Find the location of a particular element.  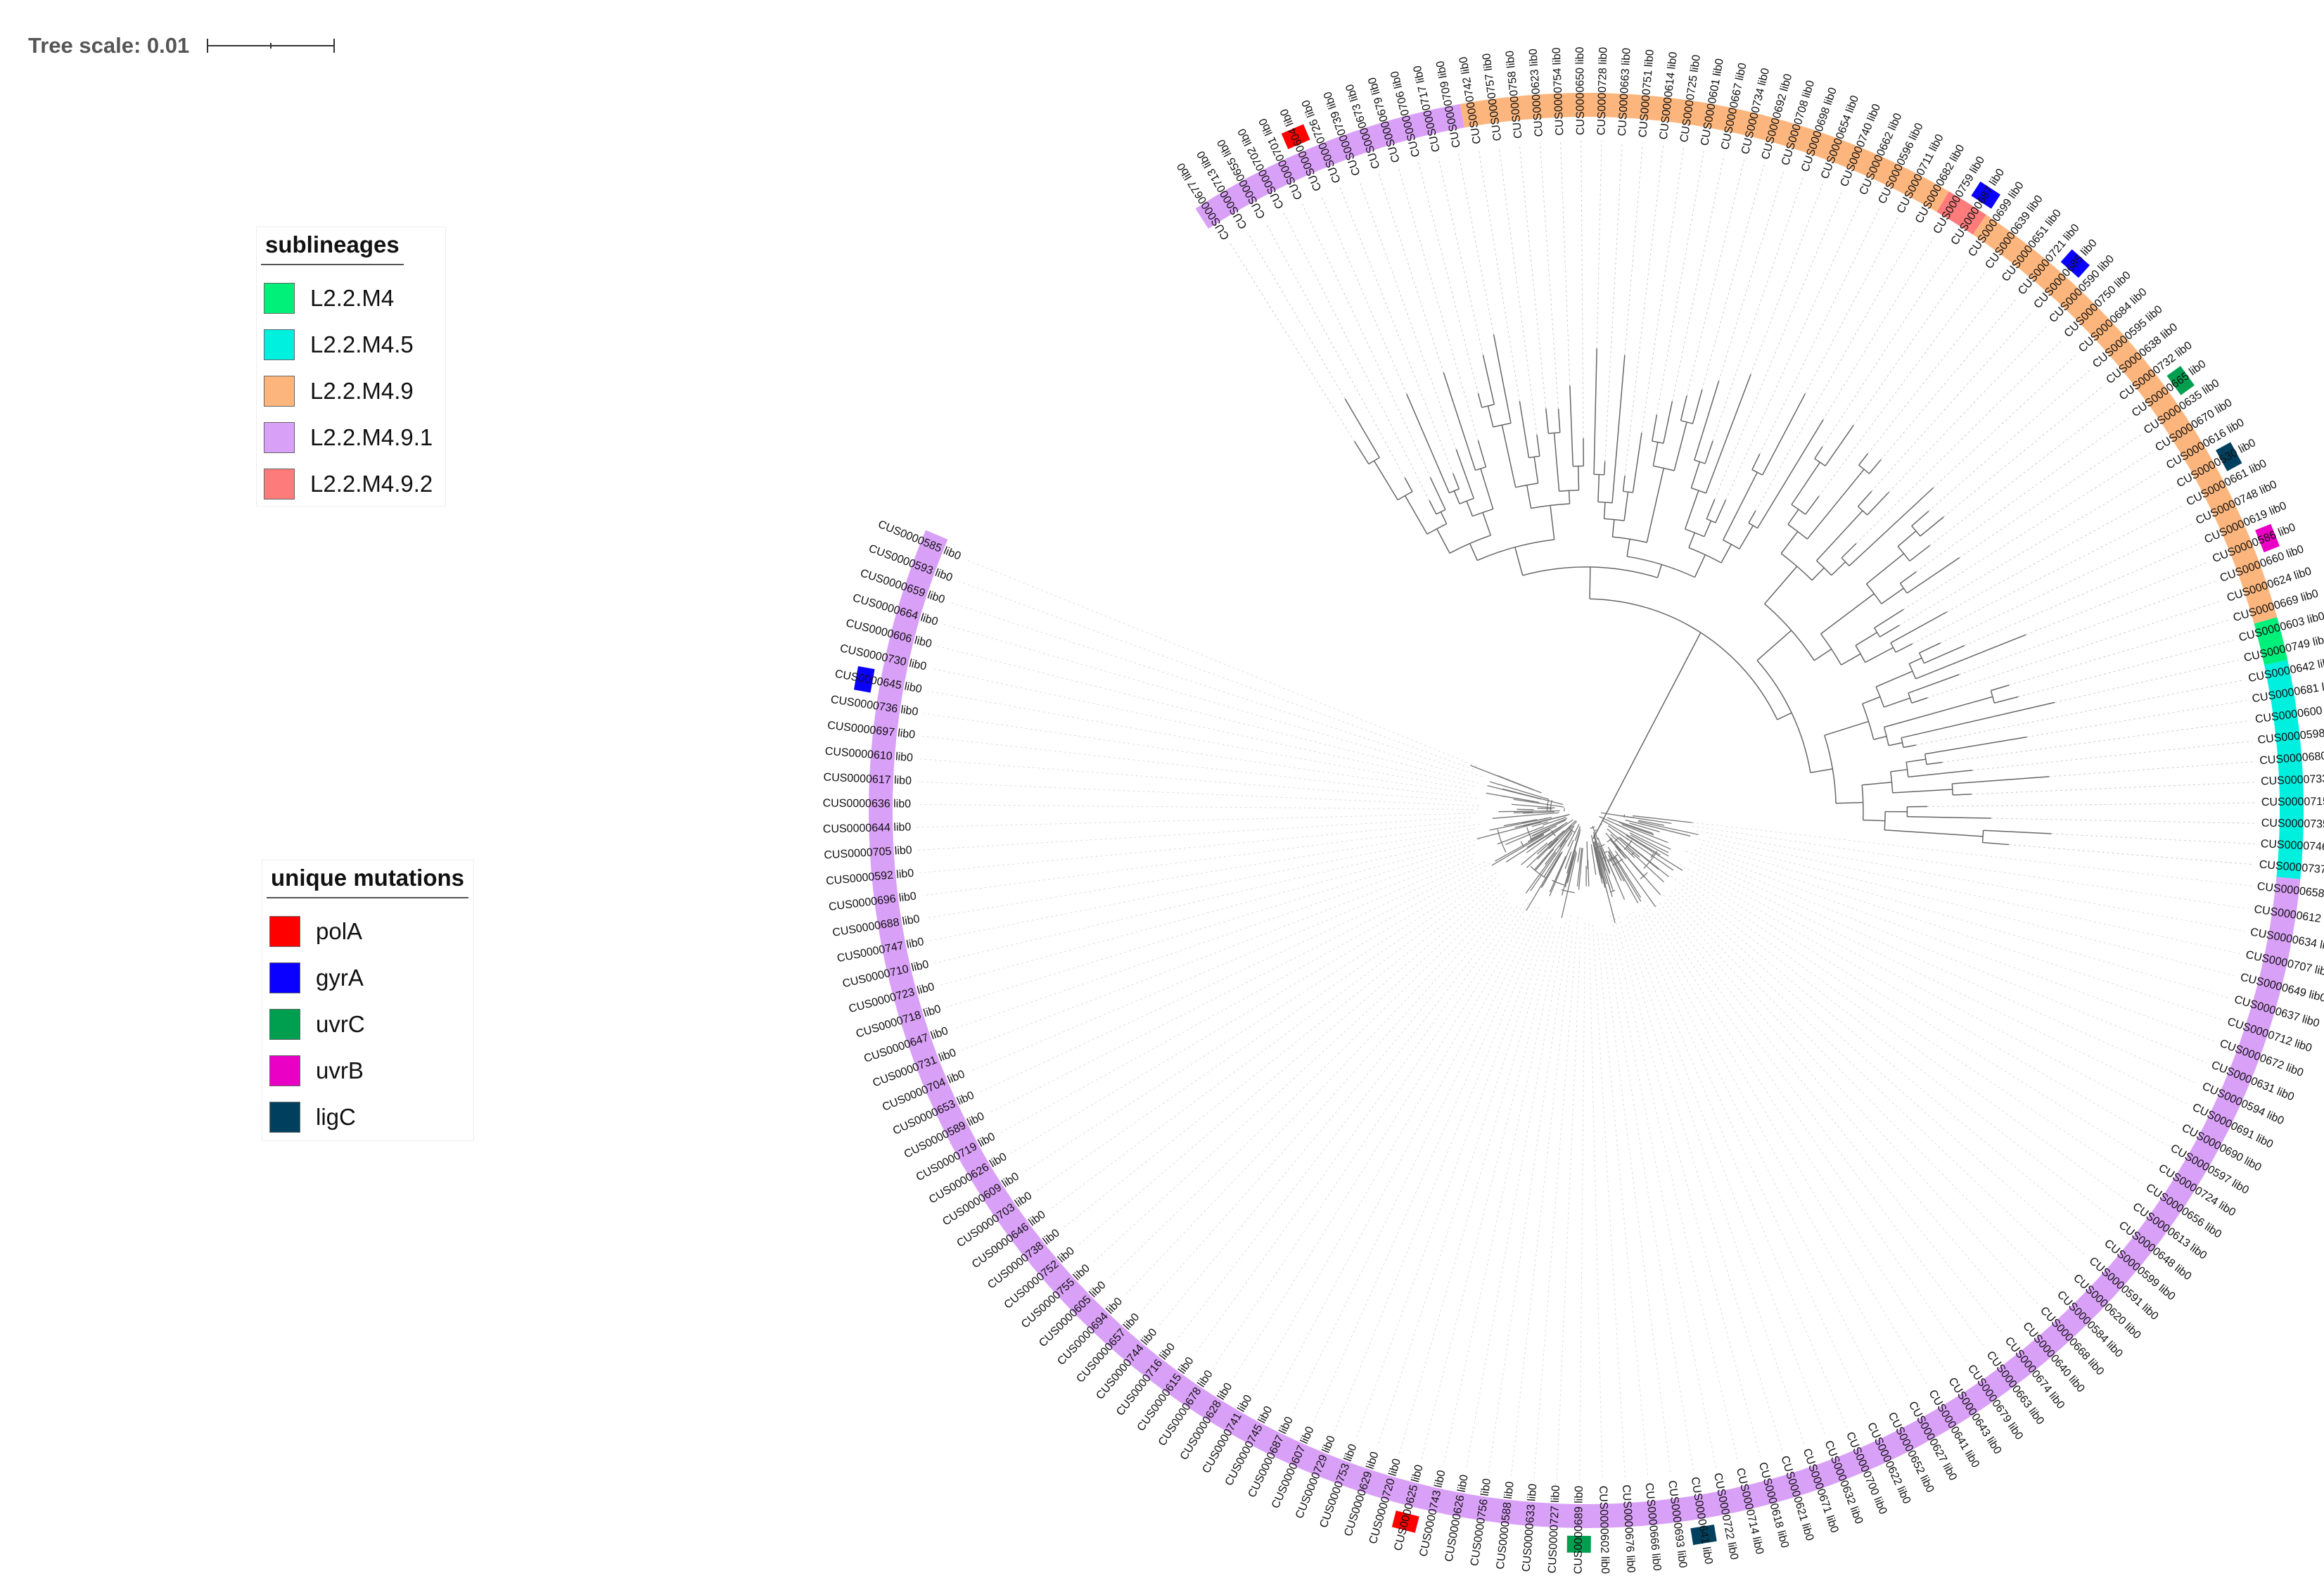

leaf-label: CUS0000641 lib0 is located at coordinates (1702, 1520).